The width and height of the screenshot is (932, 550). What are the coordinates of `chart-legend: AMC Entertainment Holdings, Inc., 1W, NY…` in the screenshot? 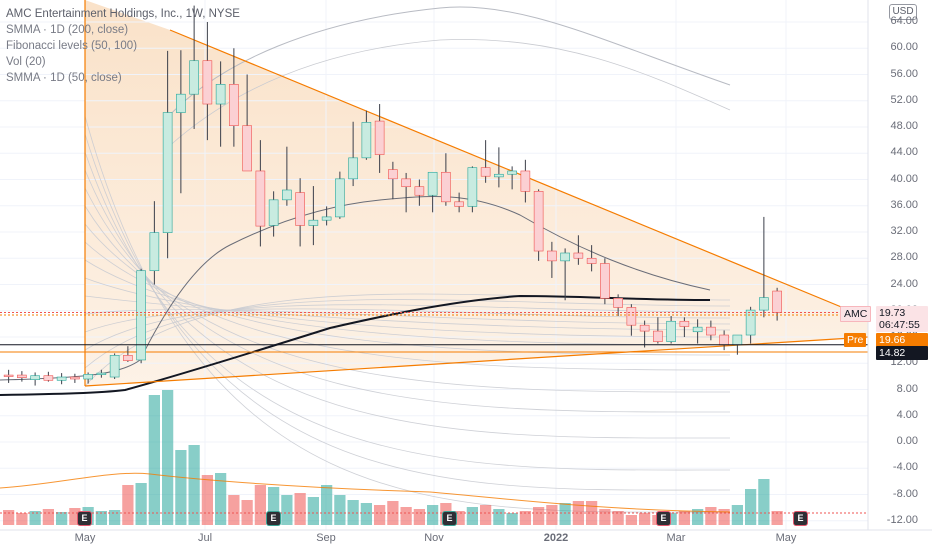 It's located at (123, 46).